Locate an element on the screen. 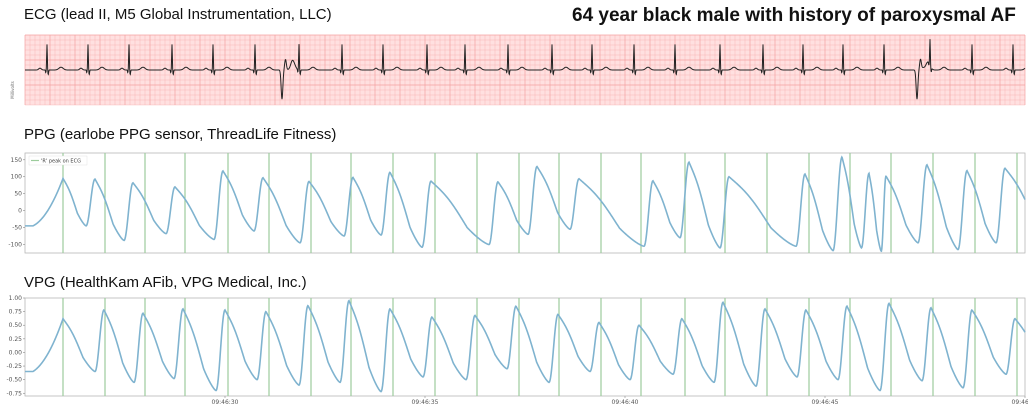  y-tick-label: 0.75 is located at coordinates (16, 312).